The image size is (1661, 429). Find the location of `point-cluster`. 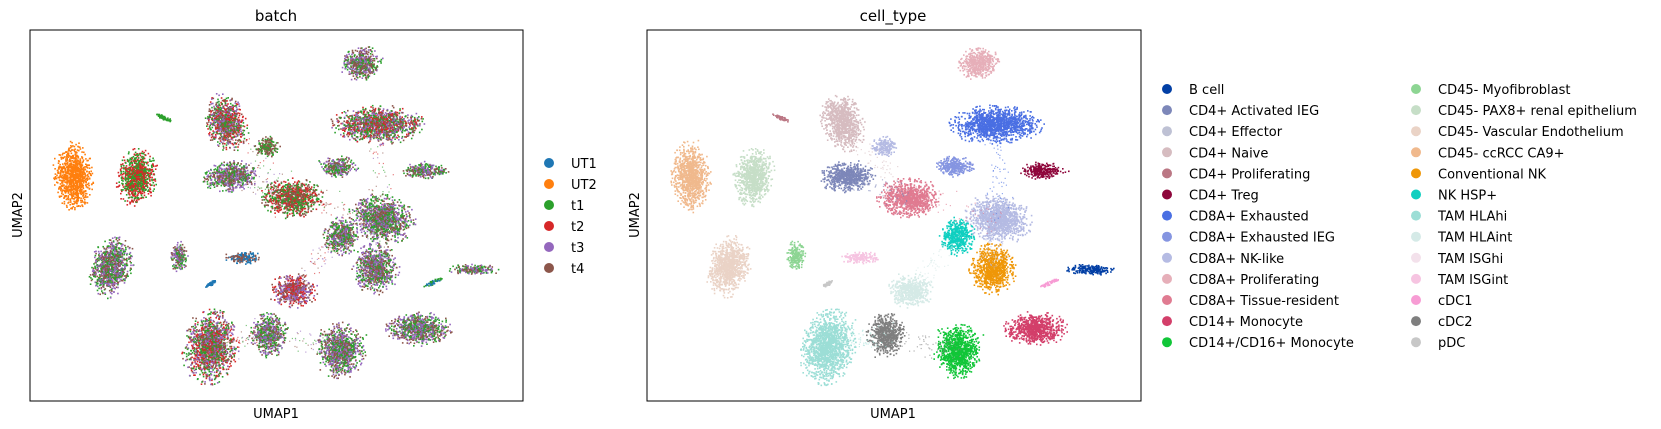

point-cluster is located at coordinates (378, 125).